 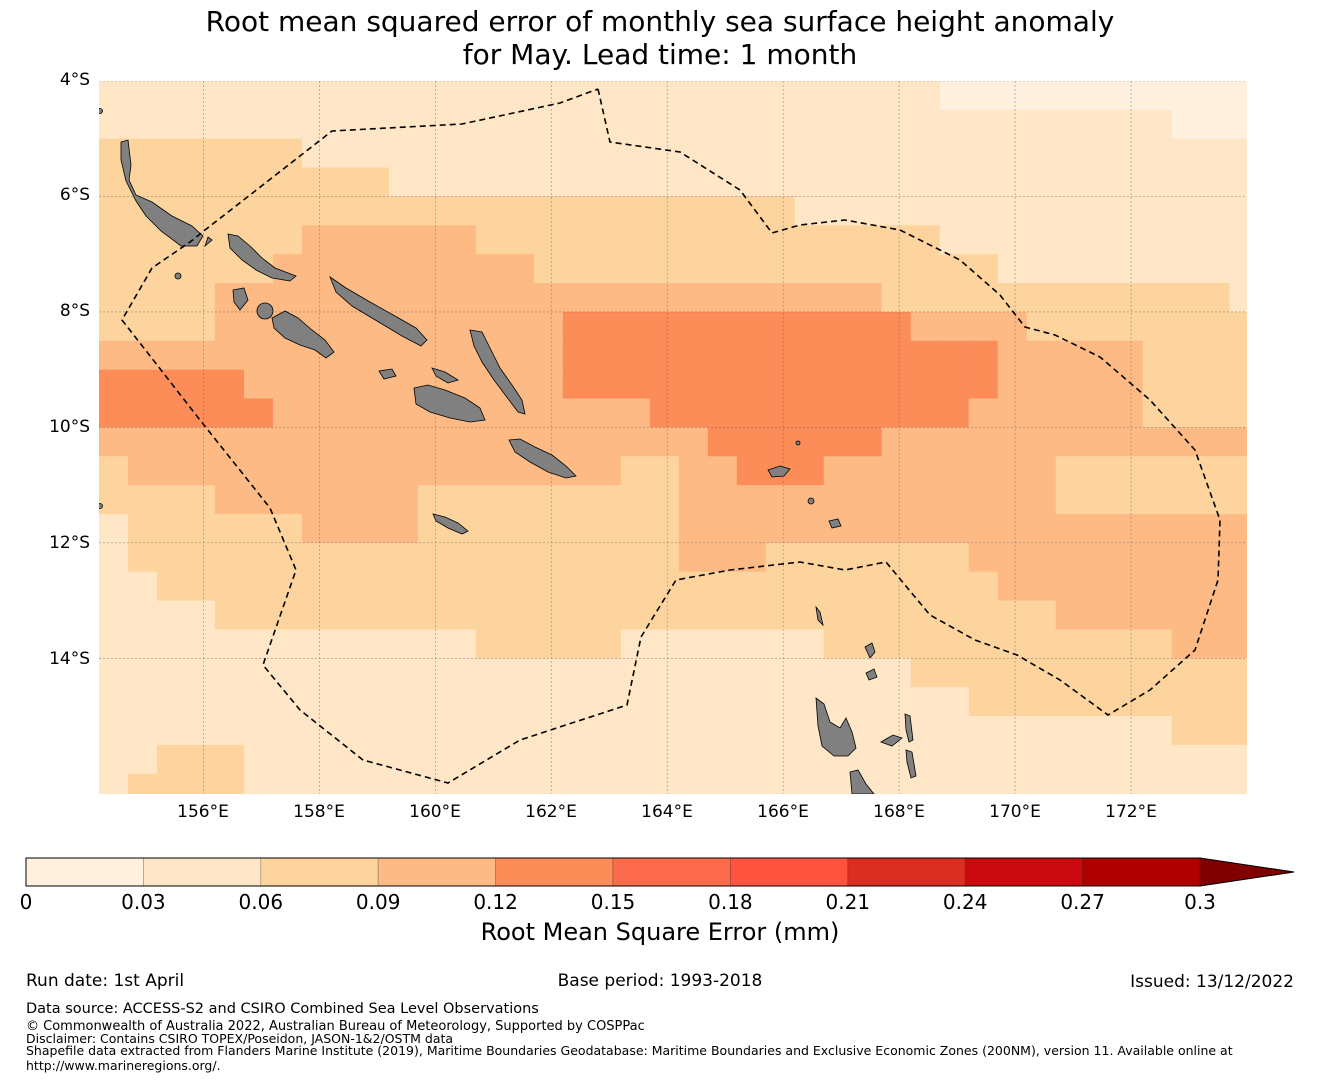 What do you see at coordinates (660, 872) in the screenshot?
I see `colorbar-outline` at bounding box center [660, 872].